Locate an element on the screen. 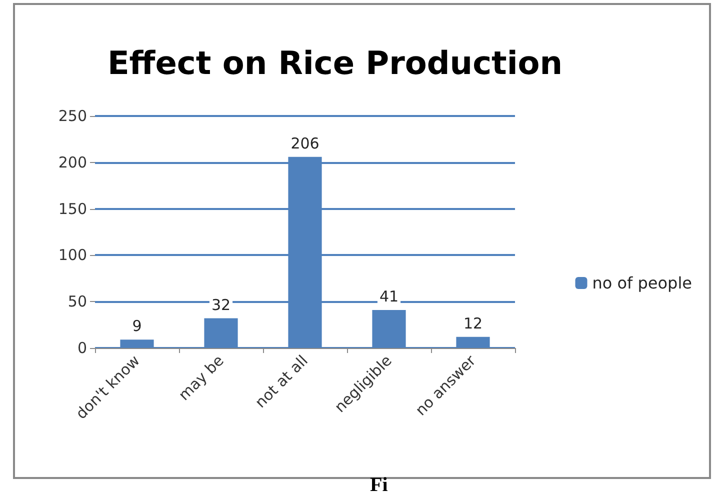  y-tick-label: 100 is located at coordinates (72, 255).